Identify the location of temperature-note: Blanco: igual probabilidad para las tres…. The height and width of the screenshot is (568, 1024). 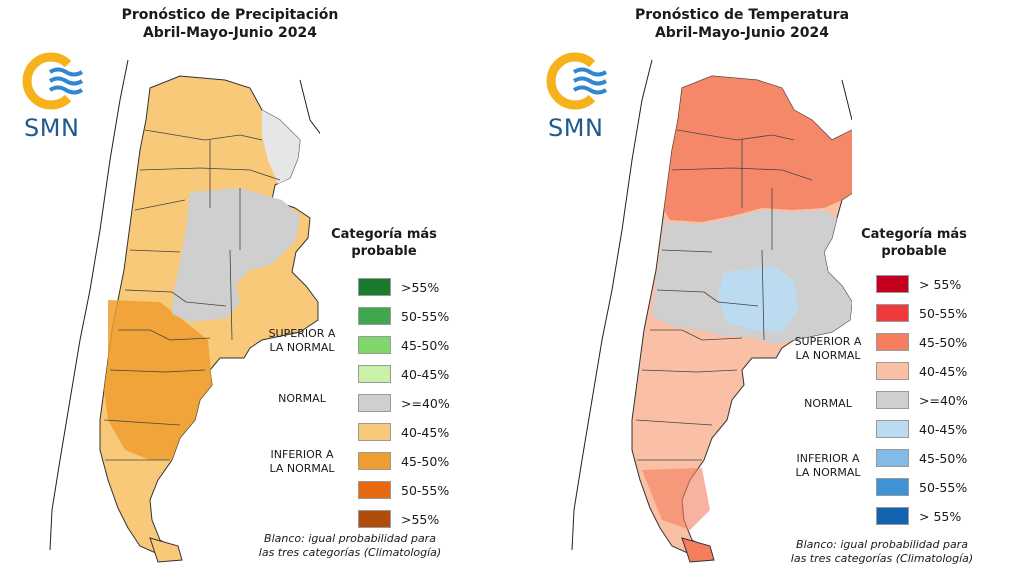
(882, 552).